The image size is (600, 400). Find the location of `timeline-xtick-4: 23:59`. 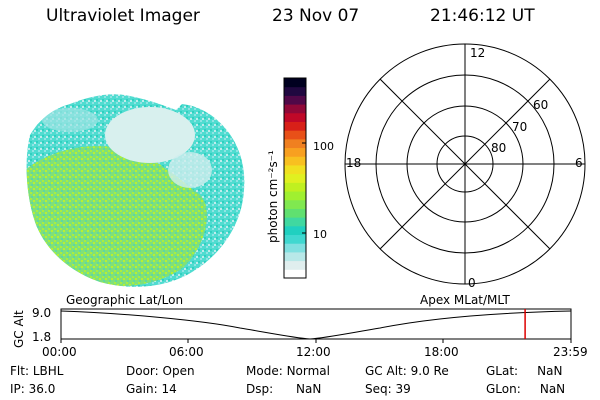

timeline-xtick-4: 23:59 is located at coordinates (570, 352).